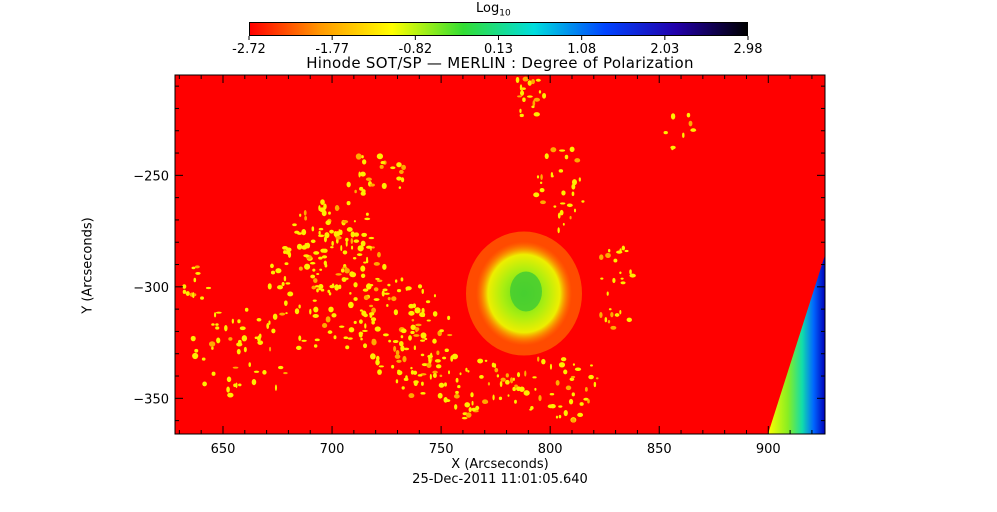  Describe the element at coordinates (223, 449) in the screenshot. I see `x-tick-label: 650` at that location.